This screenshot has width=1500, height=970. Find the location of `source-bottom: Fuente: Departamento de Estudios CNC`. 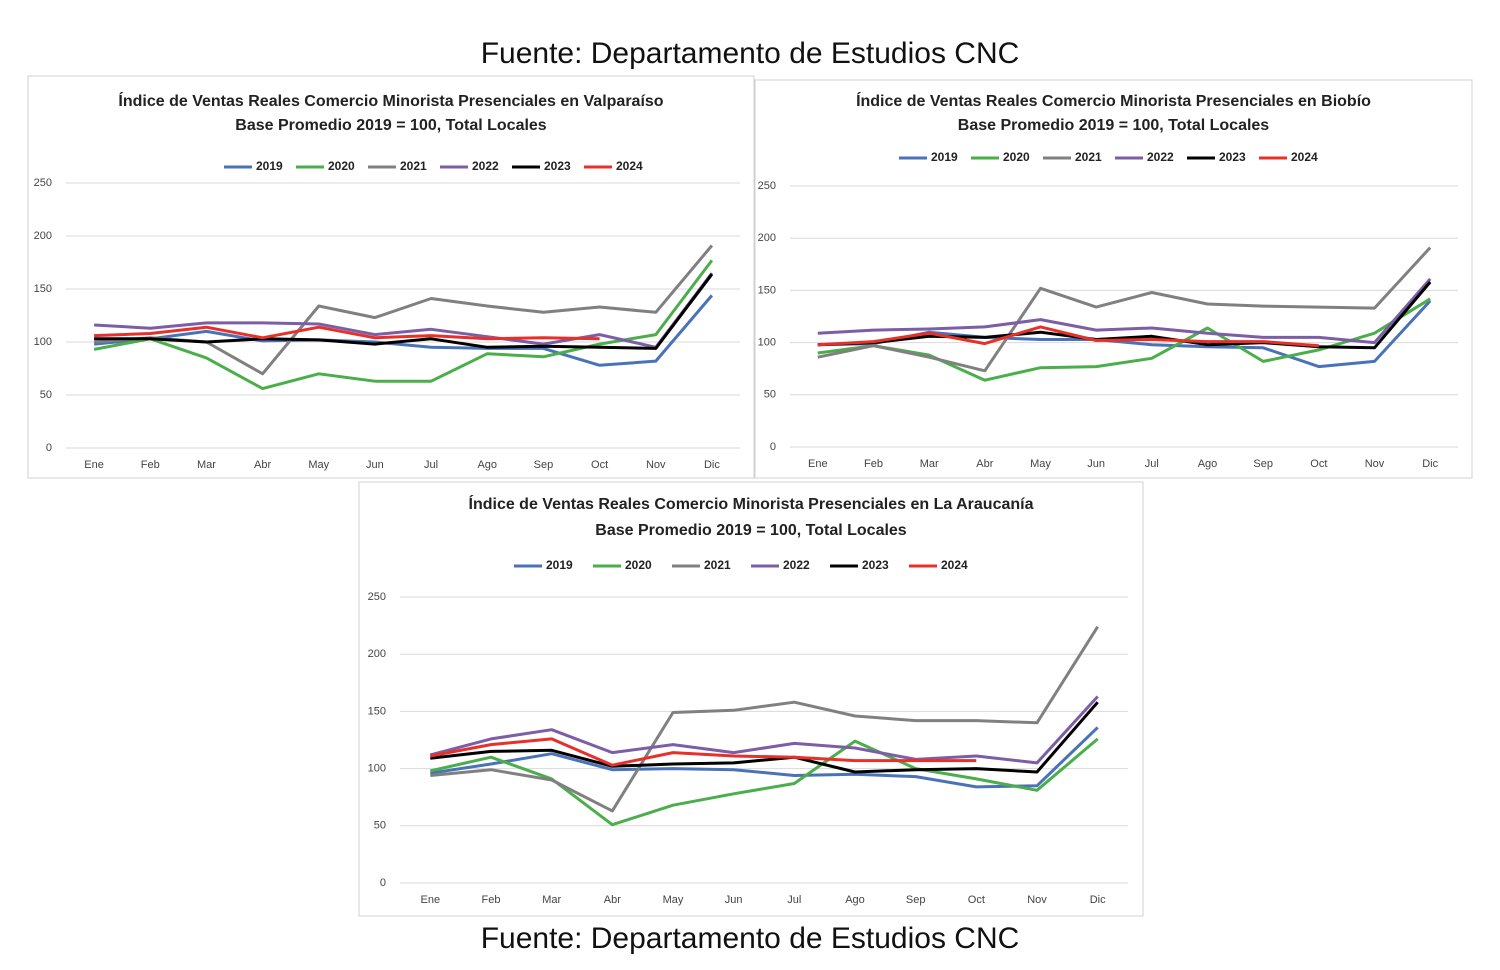

source-bottom: Fuente: Departamento de Estudios CNC is located at coordinates (750, 938).